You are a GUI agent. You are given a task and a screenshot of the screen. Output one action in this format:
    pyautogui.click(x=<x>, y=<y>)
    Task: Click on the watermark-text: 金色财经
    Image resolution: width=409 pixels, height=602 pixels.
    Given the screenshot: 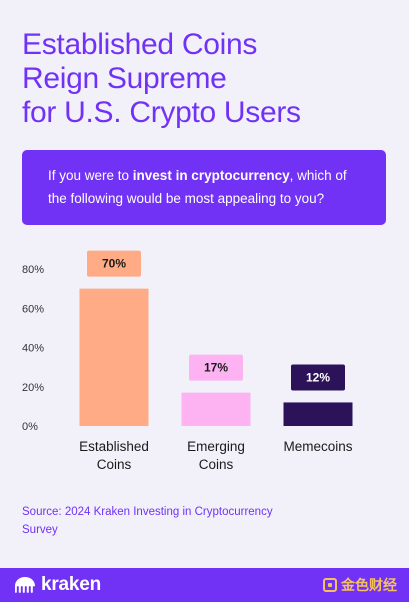 What is the action you would take?
    pyautogui.click(x=369, y=585)
    